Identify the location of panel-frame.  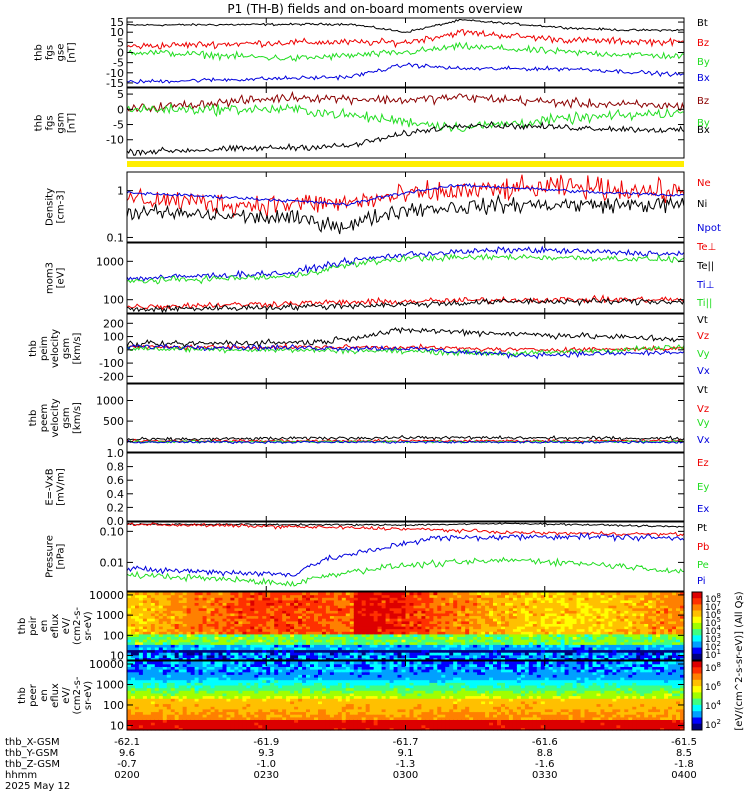
(405, 487).